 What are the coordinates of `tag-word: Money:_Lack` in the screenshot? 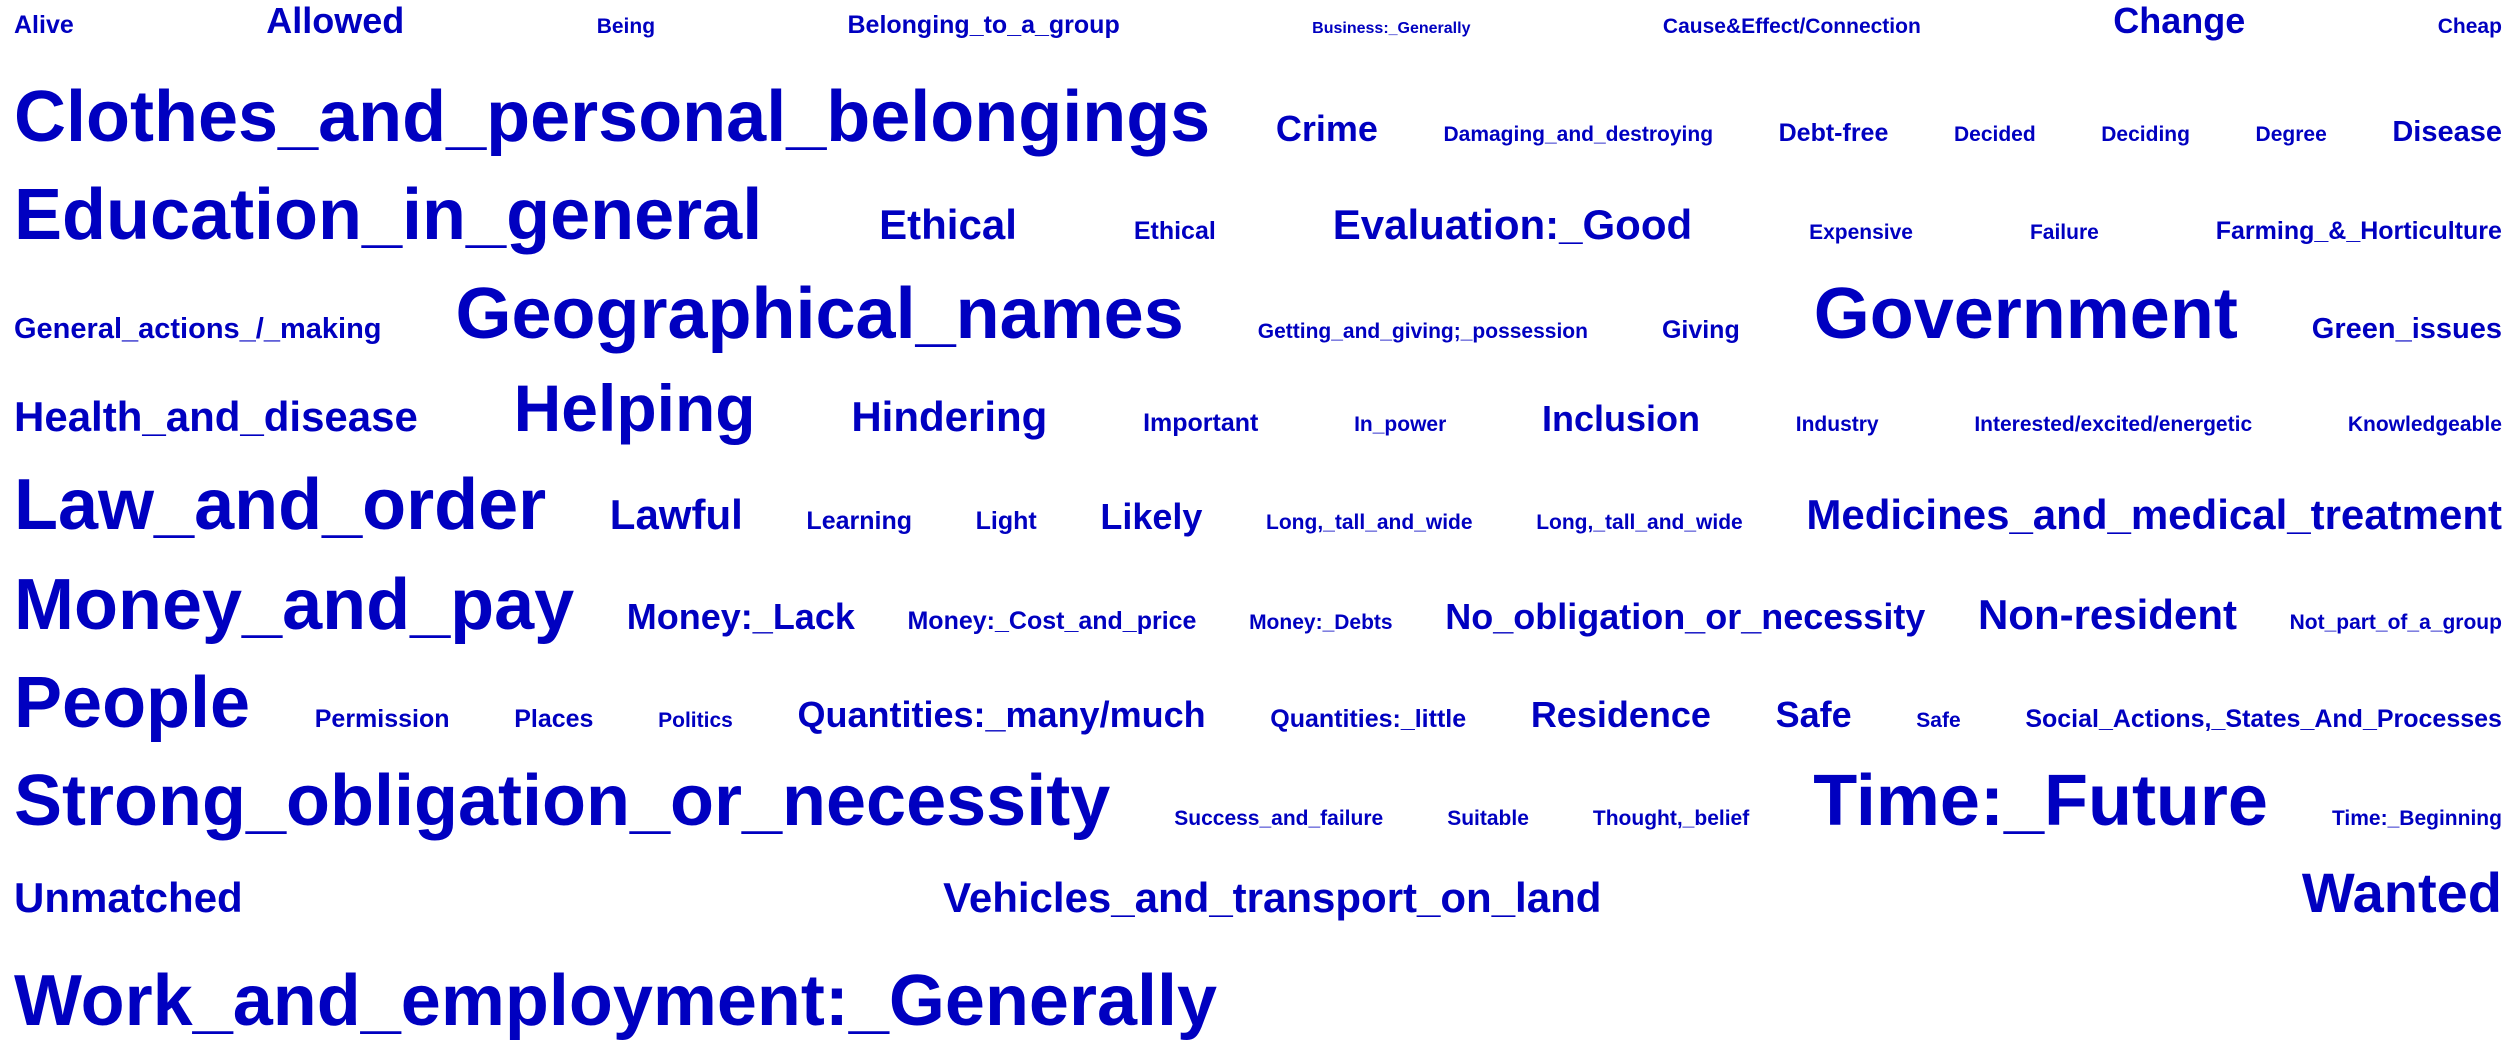 It's located at (740, 616).